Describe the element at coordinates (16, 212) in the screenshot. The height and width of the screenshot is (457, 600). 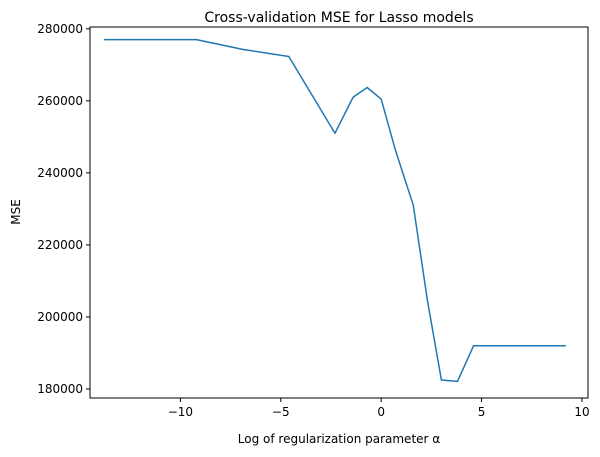
I see `y-axis-label: MSE` at that location.